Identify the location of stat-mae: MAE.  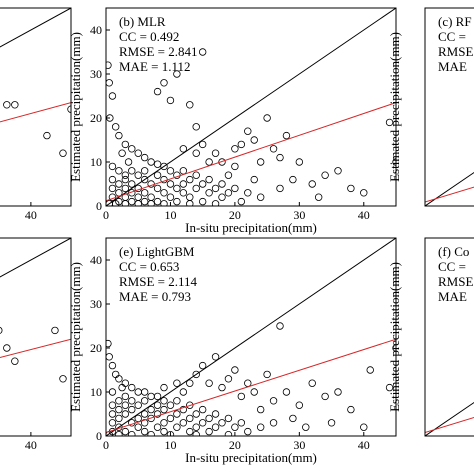
(452, 66).